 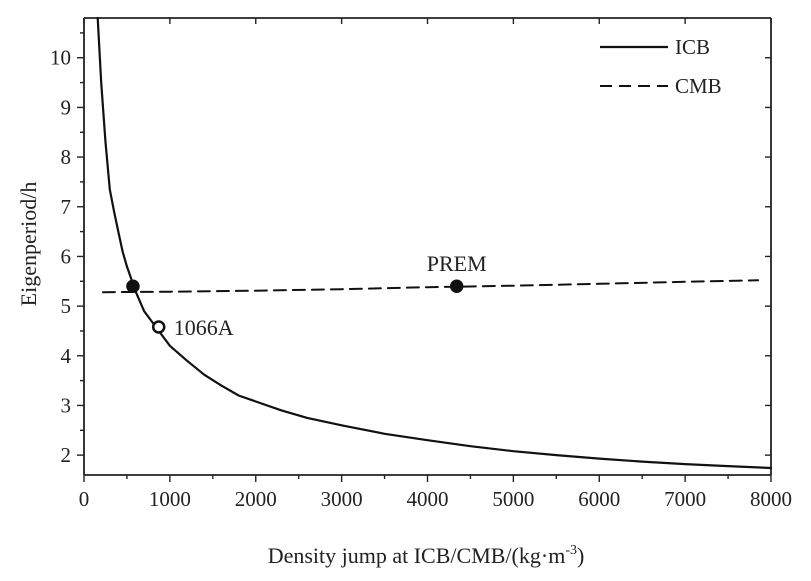 I want to click on x-tick-label: 5000, so click(x=513, y=499).